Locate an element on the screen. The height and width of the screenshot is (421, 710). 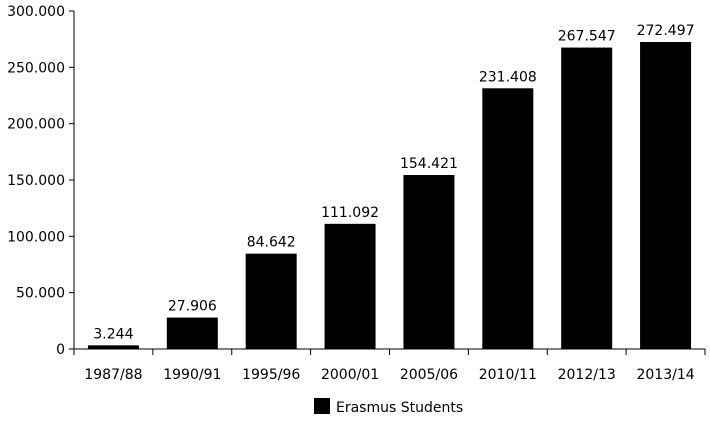
x-tick-label: 1987/88 is located at coordinates (113, 375).